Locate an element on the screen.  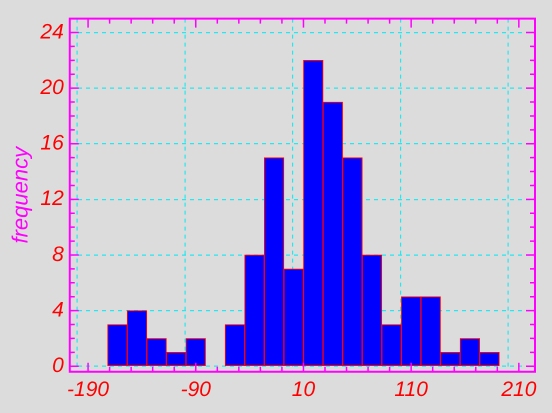
x-tick-label: -190 is located at coordinates (88, 390).